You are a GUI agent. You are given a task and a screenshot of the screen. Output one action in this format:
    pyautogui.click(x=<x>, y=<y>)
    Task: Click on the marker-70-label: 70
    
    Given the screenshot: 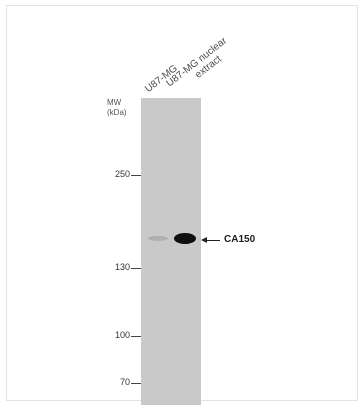 What is the action you would take?
    pyautogui.click(x=124, y=382)
    